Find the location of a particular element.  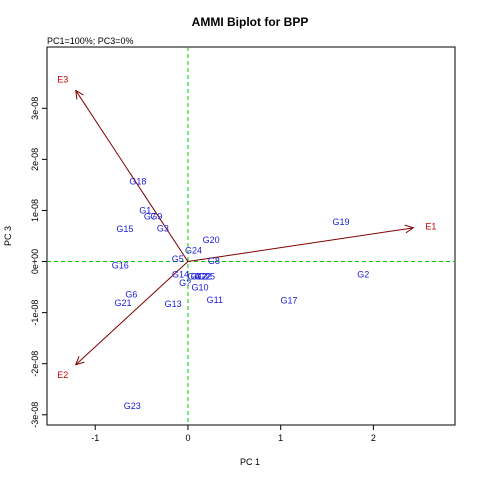

environment-vector-e3 is located at coordinates (132, 176).